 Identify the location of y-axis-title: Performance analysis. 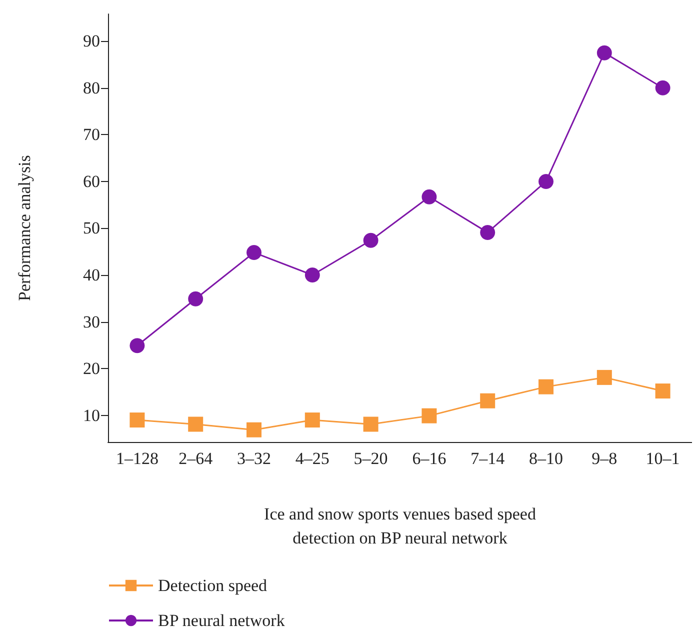
(24, 228).